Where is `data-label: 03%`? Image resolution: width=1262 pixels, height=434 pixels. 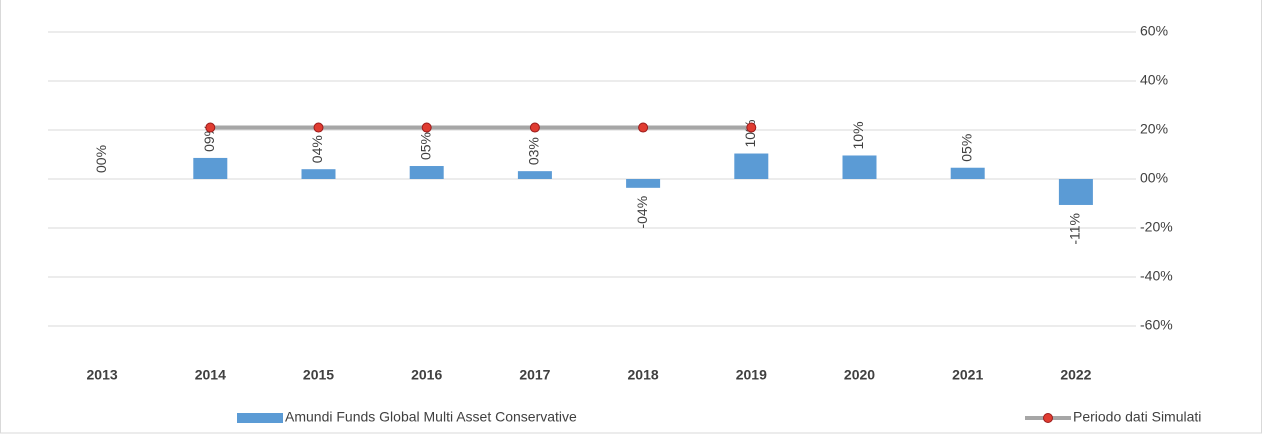
data-label: 03% is located at coordinates (534, 151).